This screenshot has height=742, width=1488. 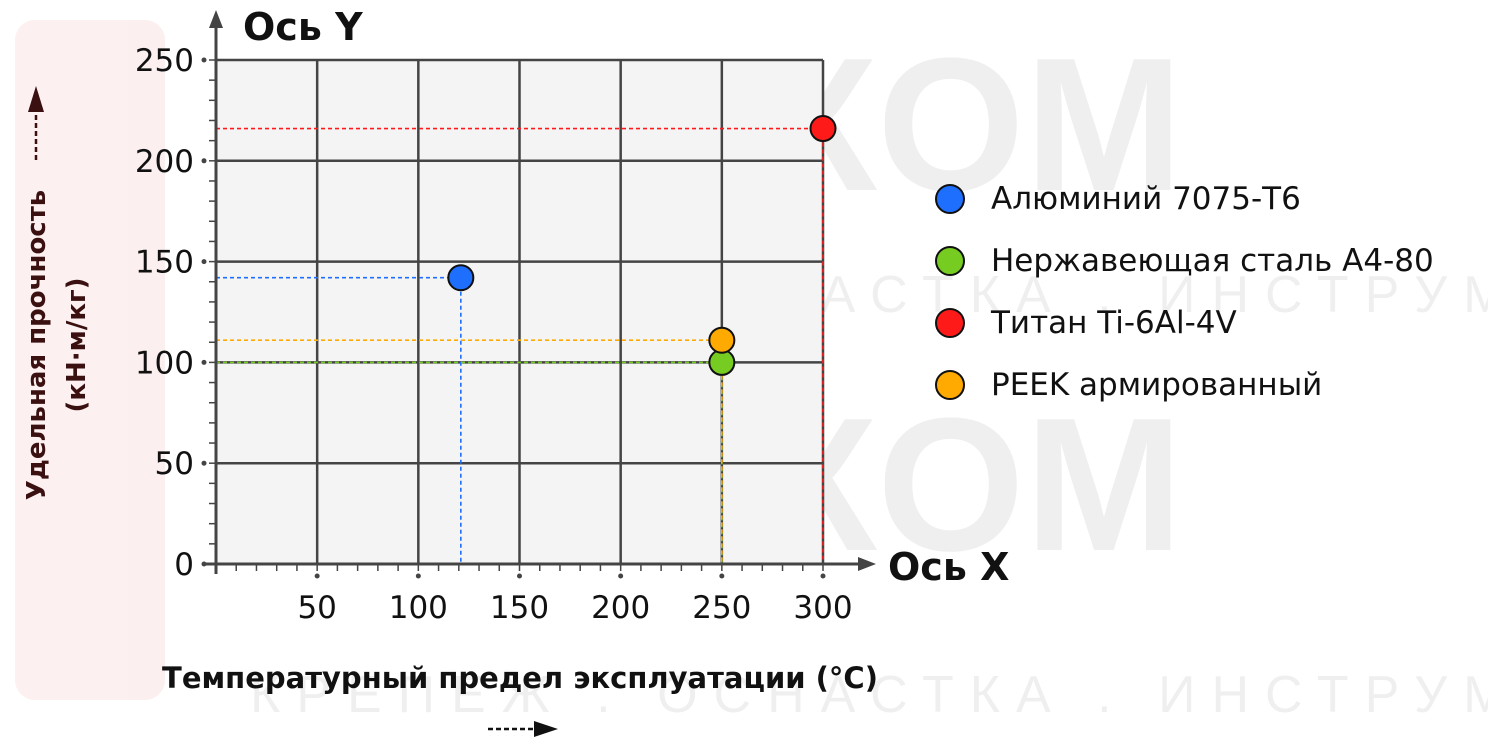 I want to click on y-tick-label: 250, so click(x=164, y=61).